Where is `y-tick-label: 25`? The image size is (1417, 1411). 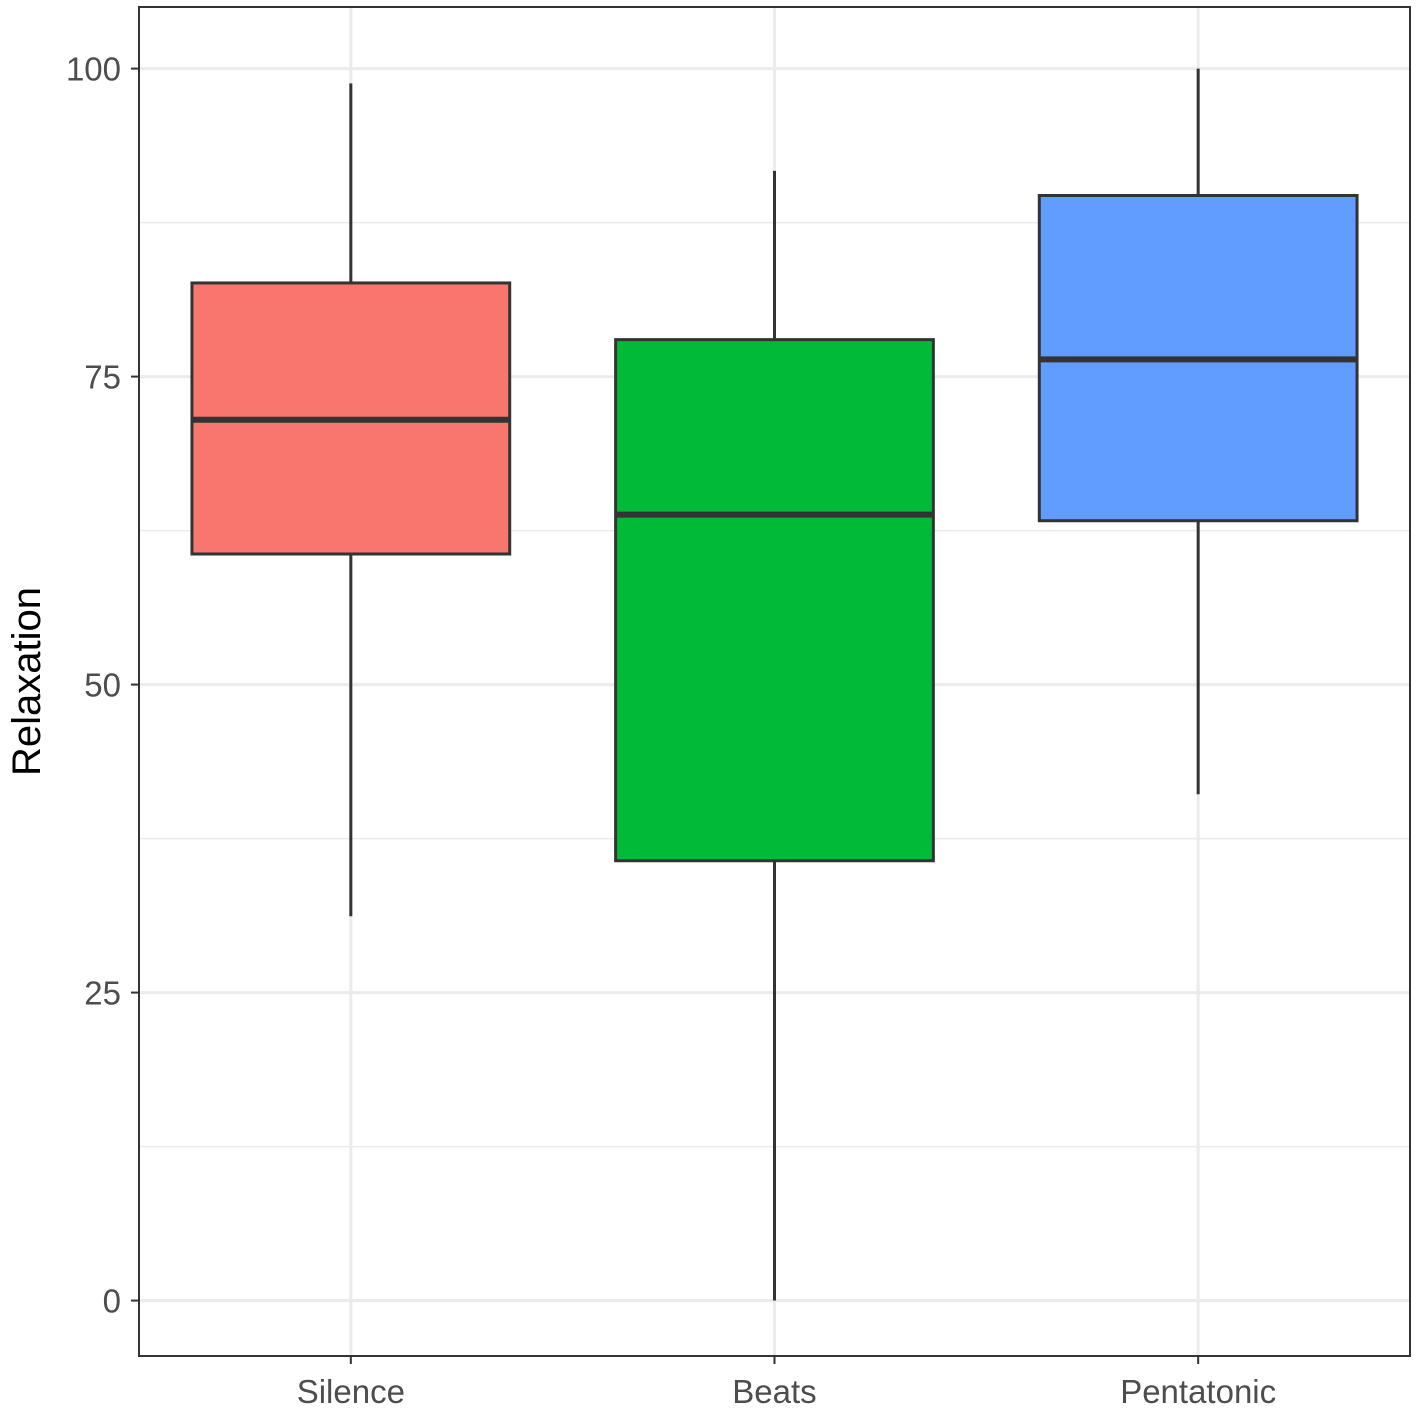 y-tick-label: 25 is located at coordinates (102, 993).